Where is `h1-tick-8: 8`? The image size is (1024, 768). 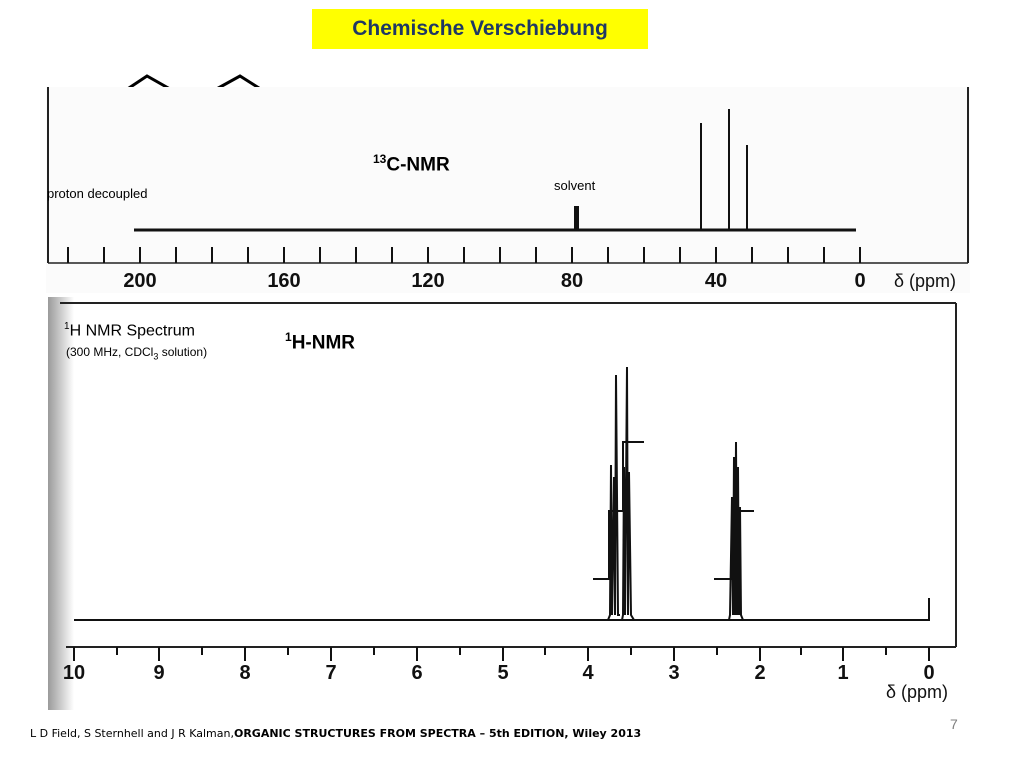 h1-tick-8: 8 is located at coordinates (244, 673).